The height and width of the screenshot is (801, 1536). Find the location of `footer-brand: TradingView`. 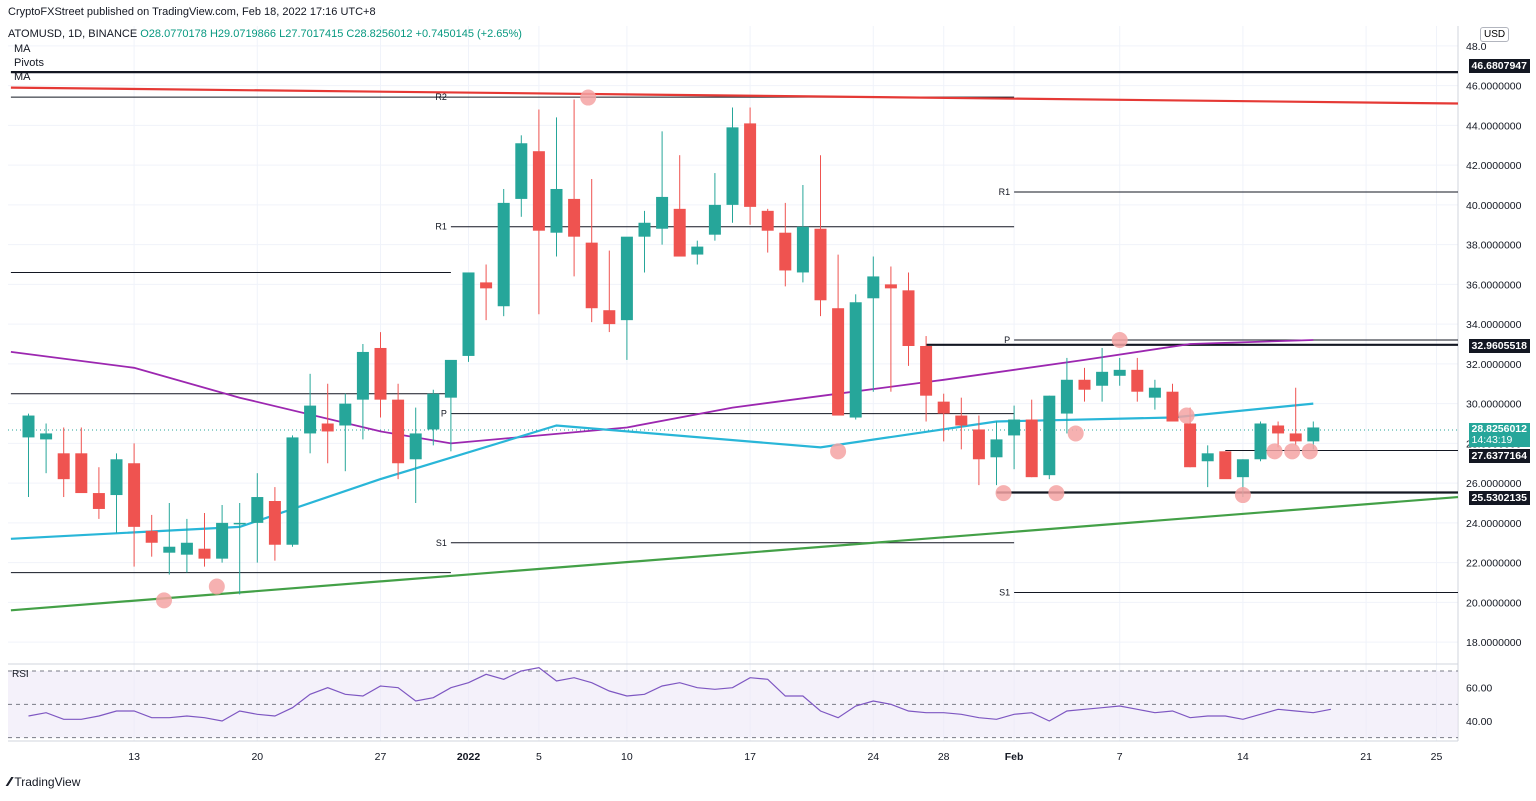

footer-brand: TradingView is located at coordinates (47, 781).